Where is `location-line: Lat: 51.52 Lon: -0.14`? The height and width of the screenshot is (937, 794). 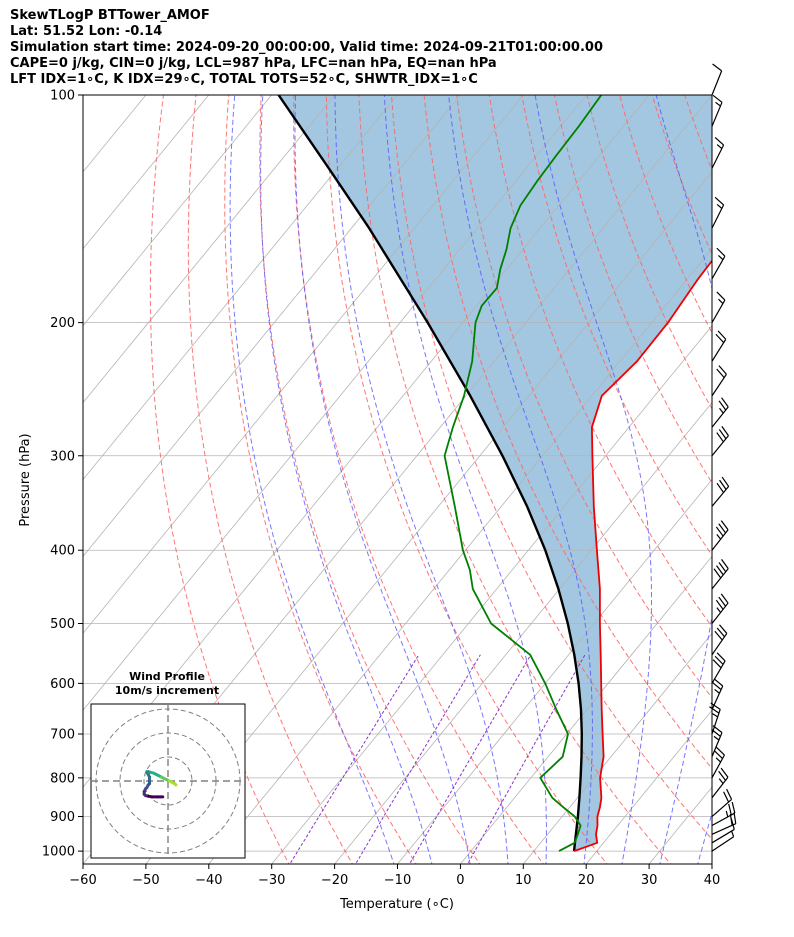
location-line: Lat: 51.52 Lon: -0.14 is located at coordinates (86, 31).